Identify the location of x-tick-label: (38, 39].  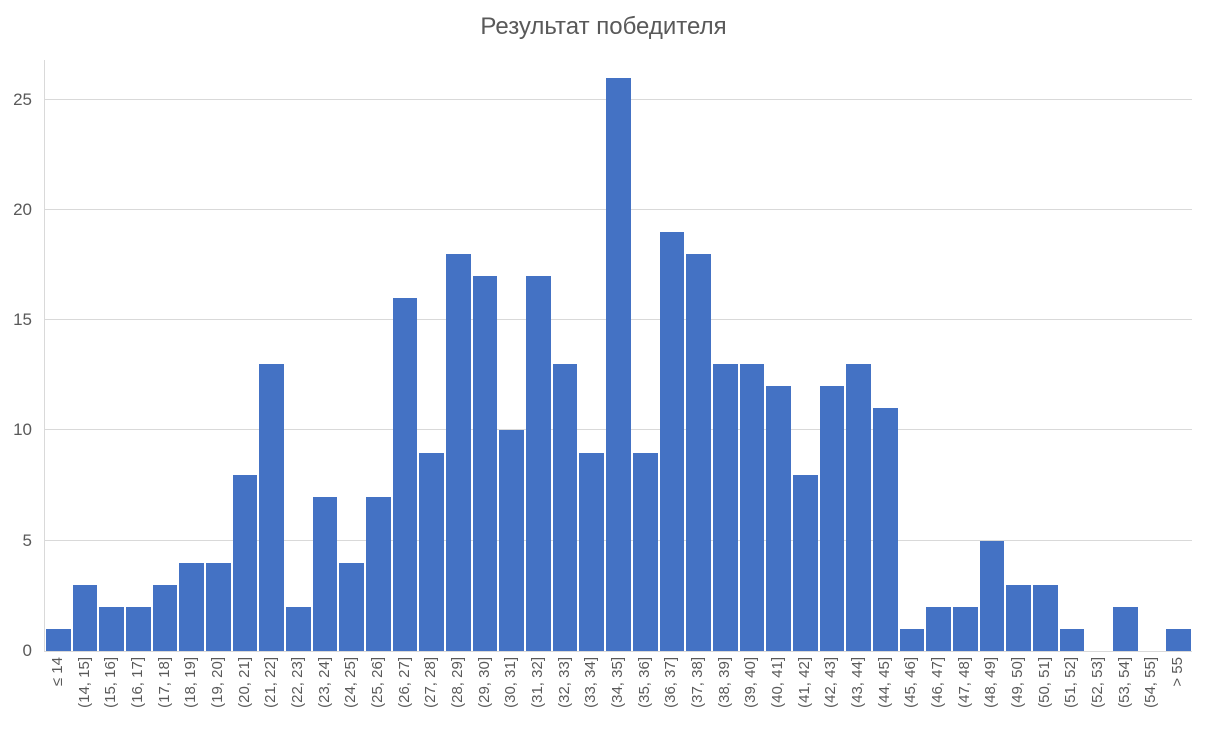
(724, 682).